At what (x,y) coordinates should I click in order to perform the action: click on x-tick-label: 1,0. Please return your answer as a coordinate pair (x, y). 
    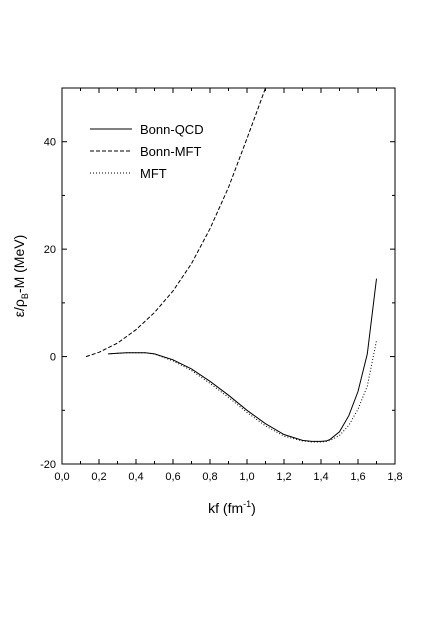
    Looking at the image, I should click on (246, 477).